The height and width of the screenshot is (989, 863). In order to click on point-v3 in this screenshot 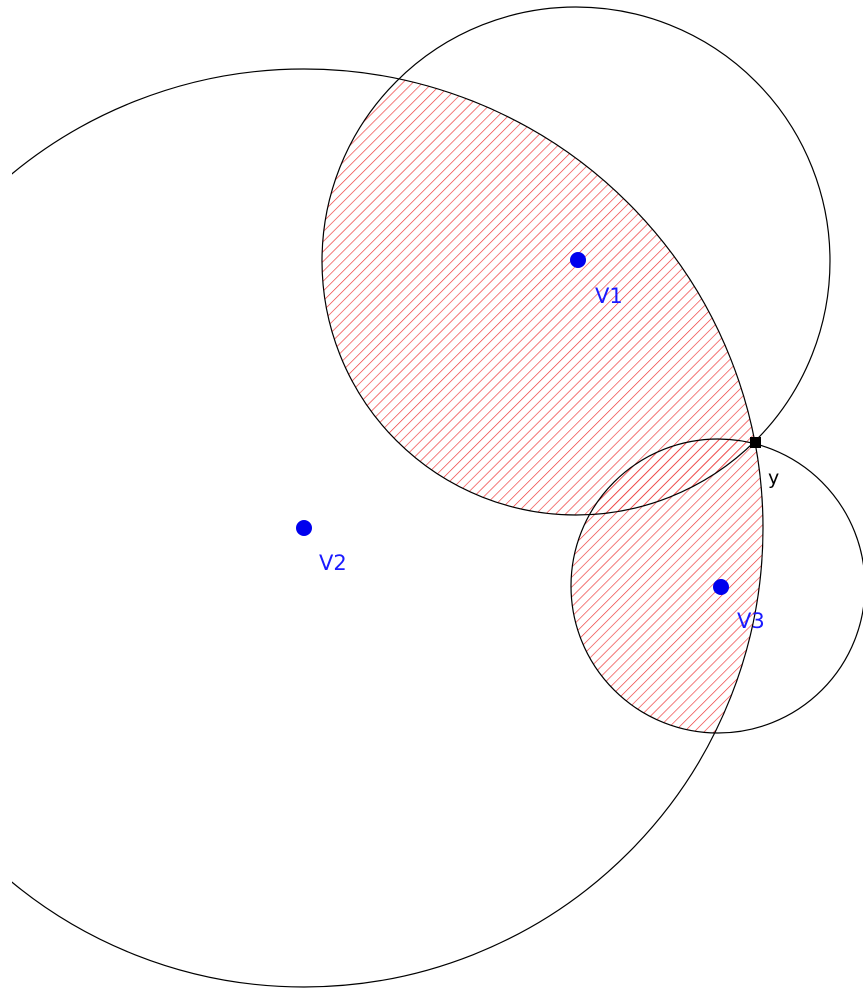, I will do `click(721, 587)`.